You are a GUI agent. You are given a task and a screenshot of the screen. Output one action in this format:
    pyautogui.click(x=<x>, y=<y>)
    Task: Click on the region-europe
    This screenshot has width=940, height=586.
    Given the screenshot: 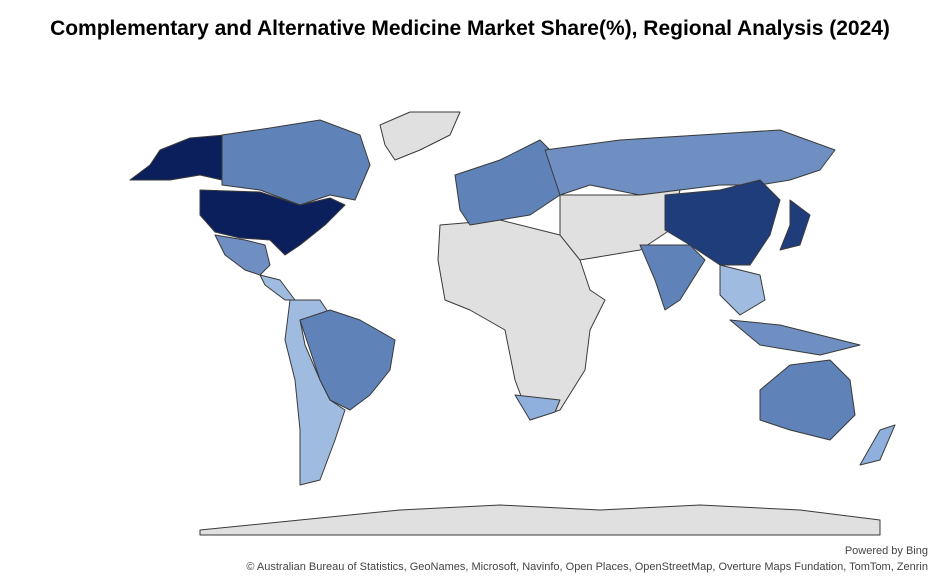 What is the action you would take?
    pyautogui.click(x=507, y=182)
    